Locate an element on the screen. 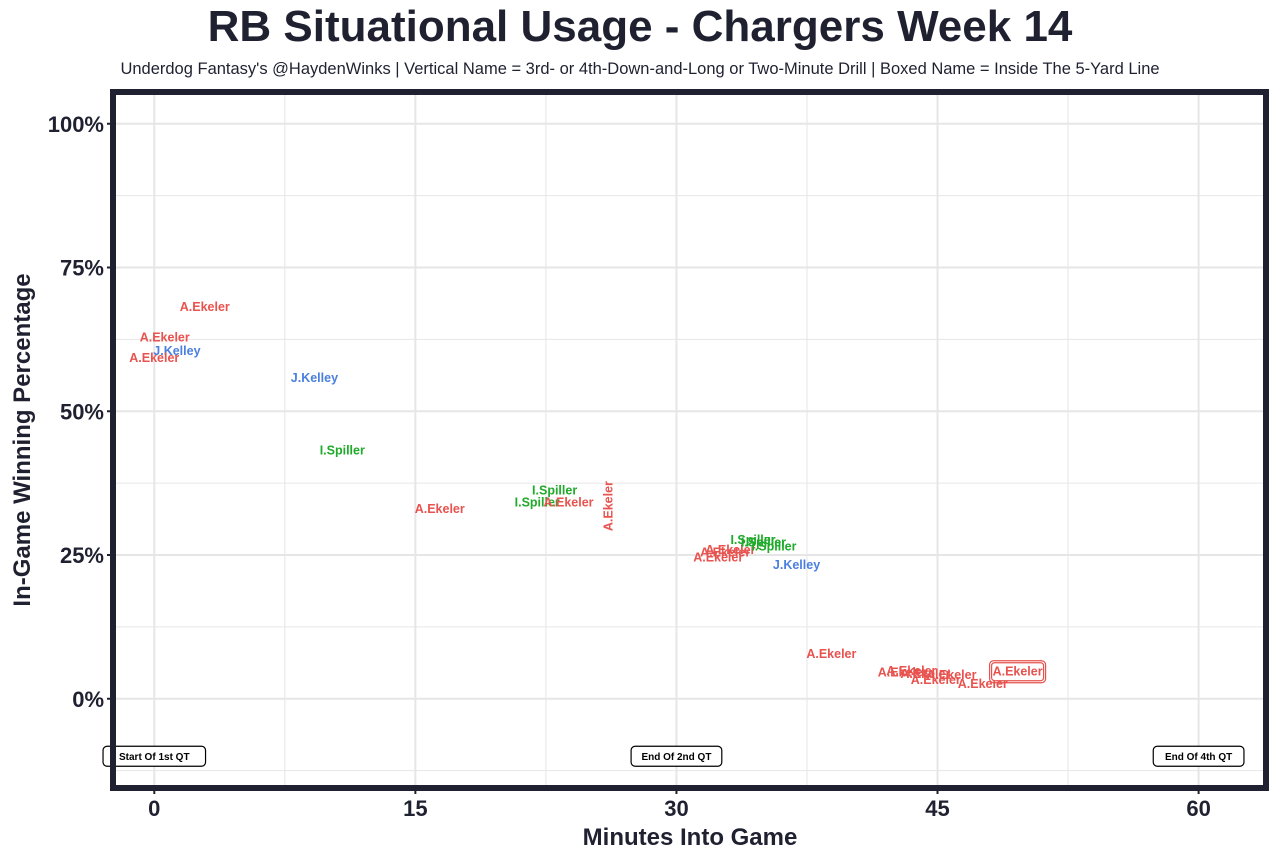 The width and height of the screenshot is (1280, 861). y-tick-label: 50% is located at coordinates (82, 411).